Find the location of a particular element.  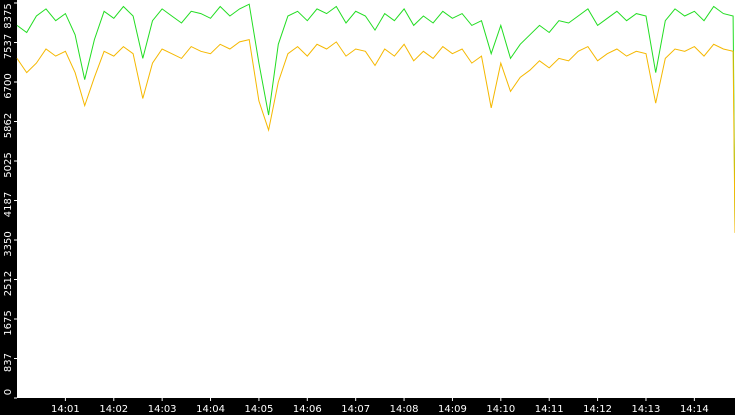

x-tick-label: 14:12 is located at coordinates (597, 409).